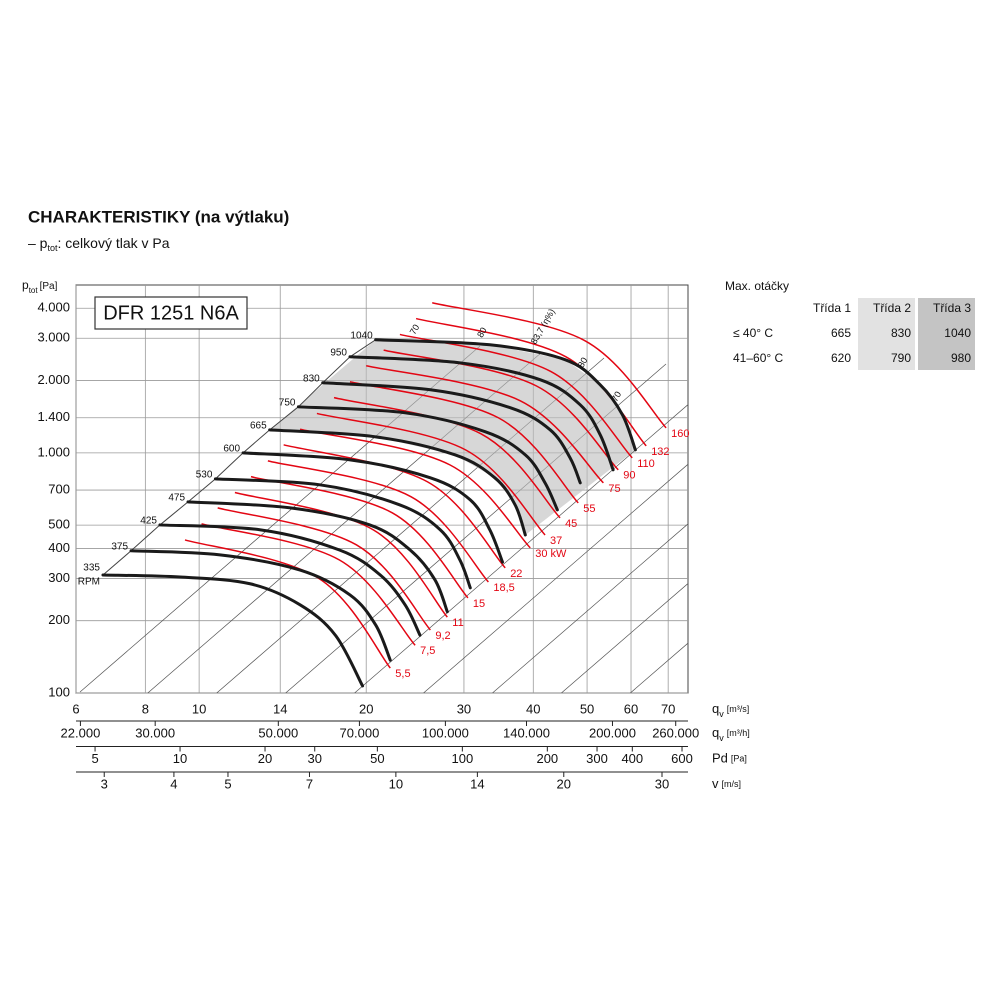  I want to click on power-label: 11, so click(457, 623).